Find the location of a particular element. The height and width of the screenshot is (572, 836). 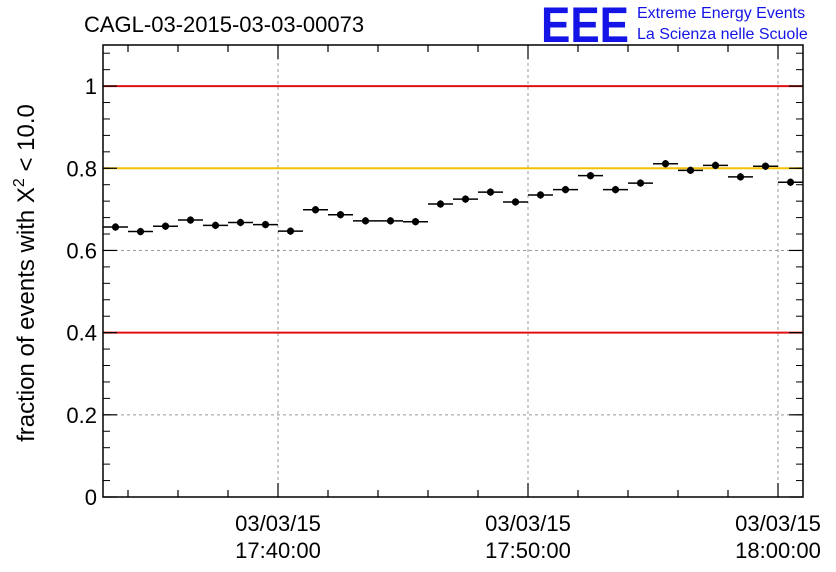

data-series is located at coordinates (453, 198).